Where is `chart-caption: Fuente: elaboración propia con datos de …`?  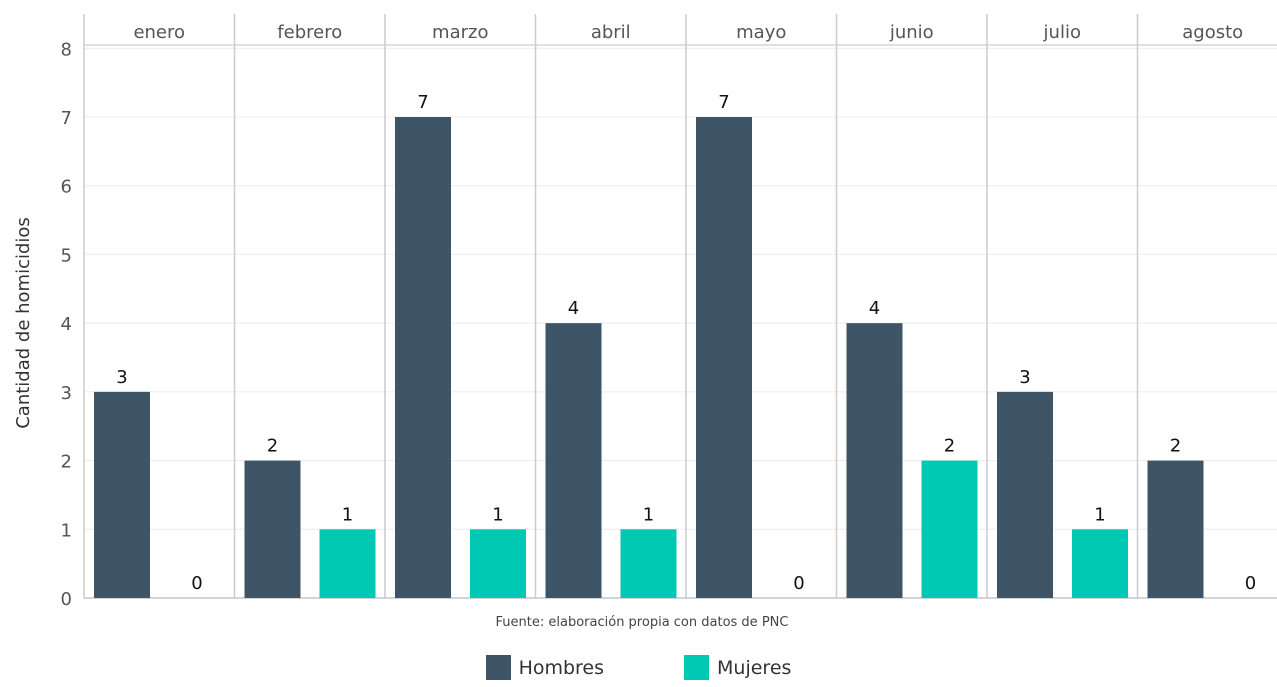
chart-caption: Fuente: elaboración propia con datos de … is located at coordinates (642, 622).